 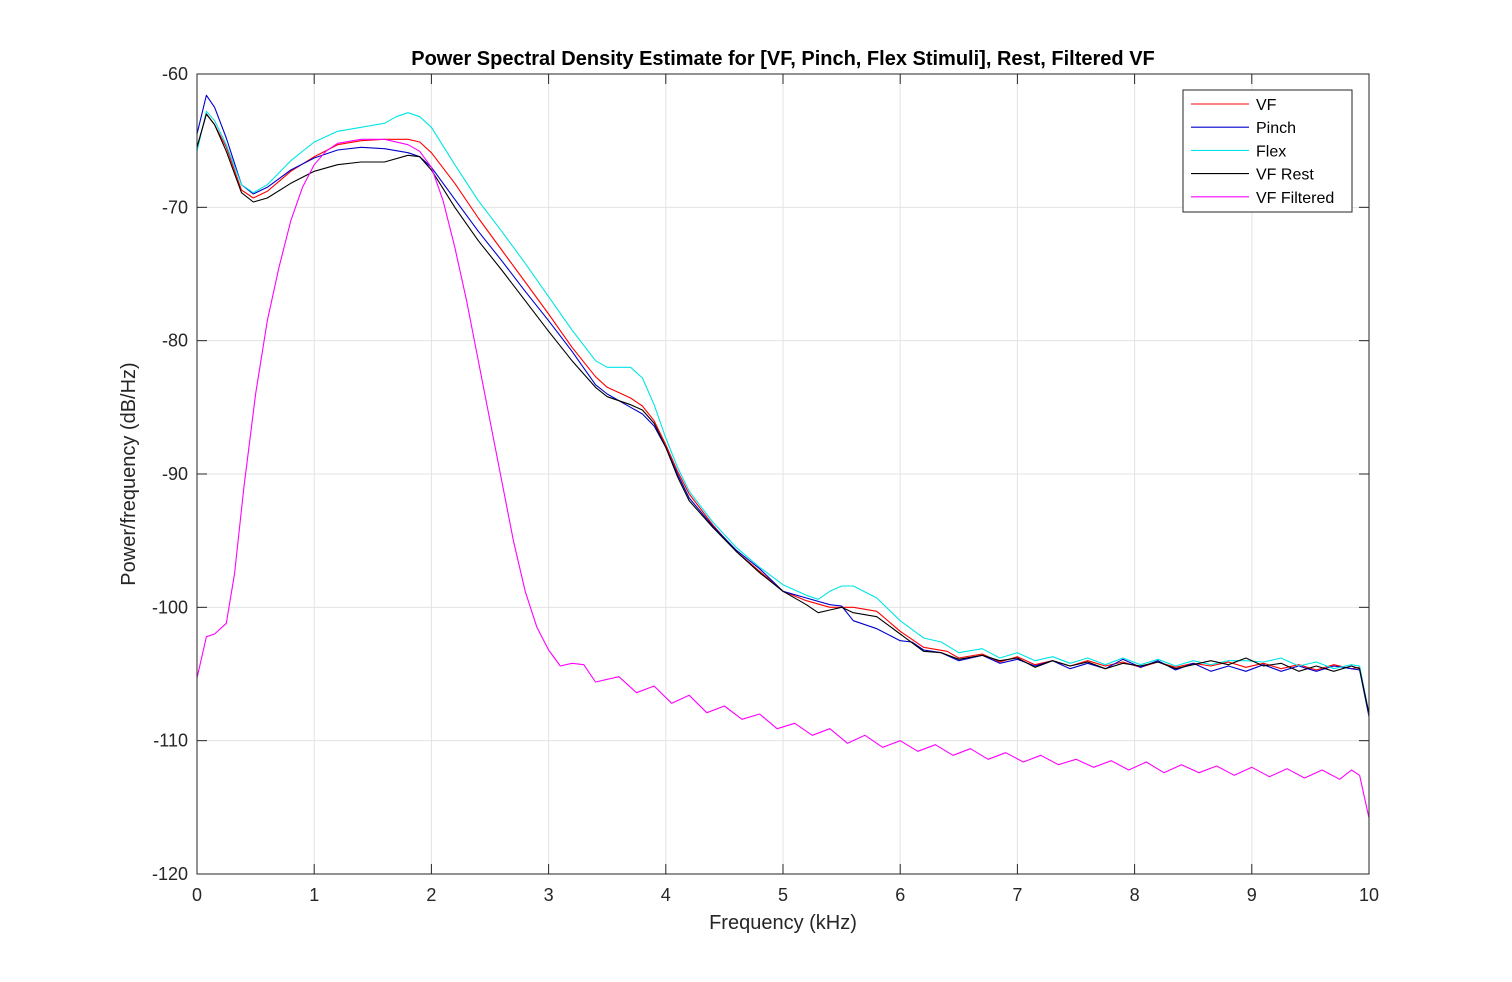 I want to click on y-tick-label: -110, so click(x=170, y=741).